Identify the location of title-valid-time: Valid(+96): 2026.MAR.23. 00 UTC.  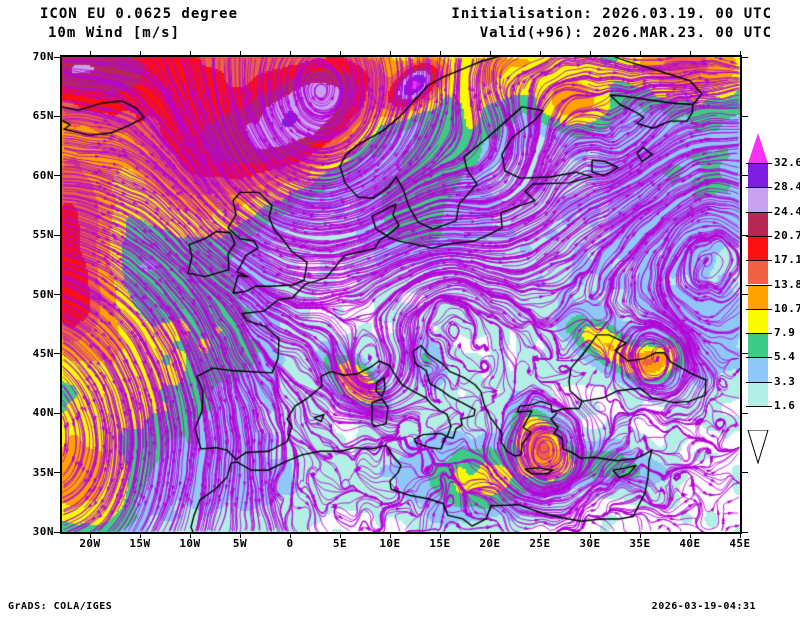
(625, 33).